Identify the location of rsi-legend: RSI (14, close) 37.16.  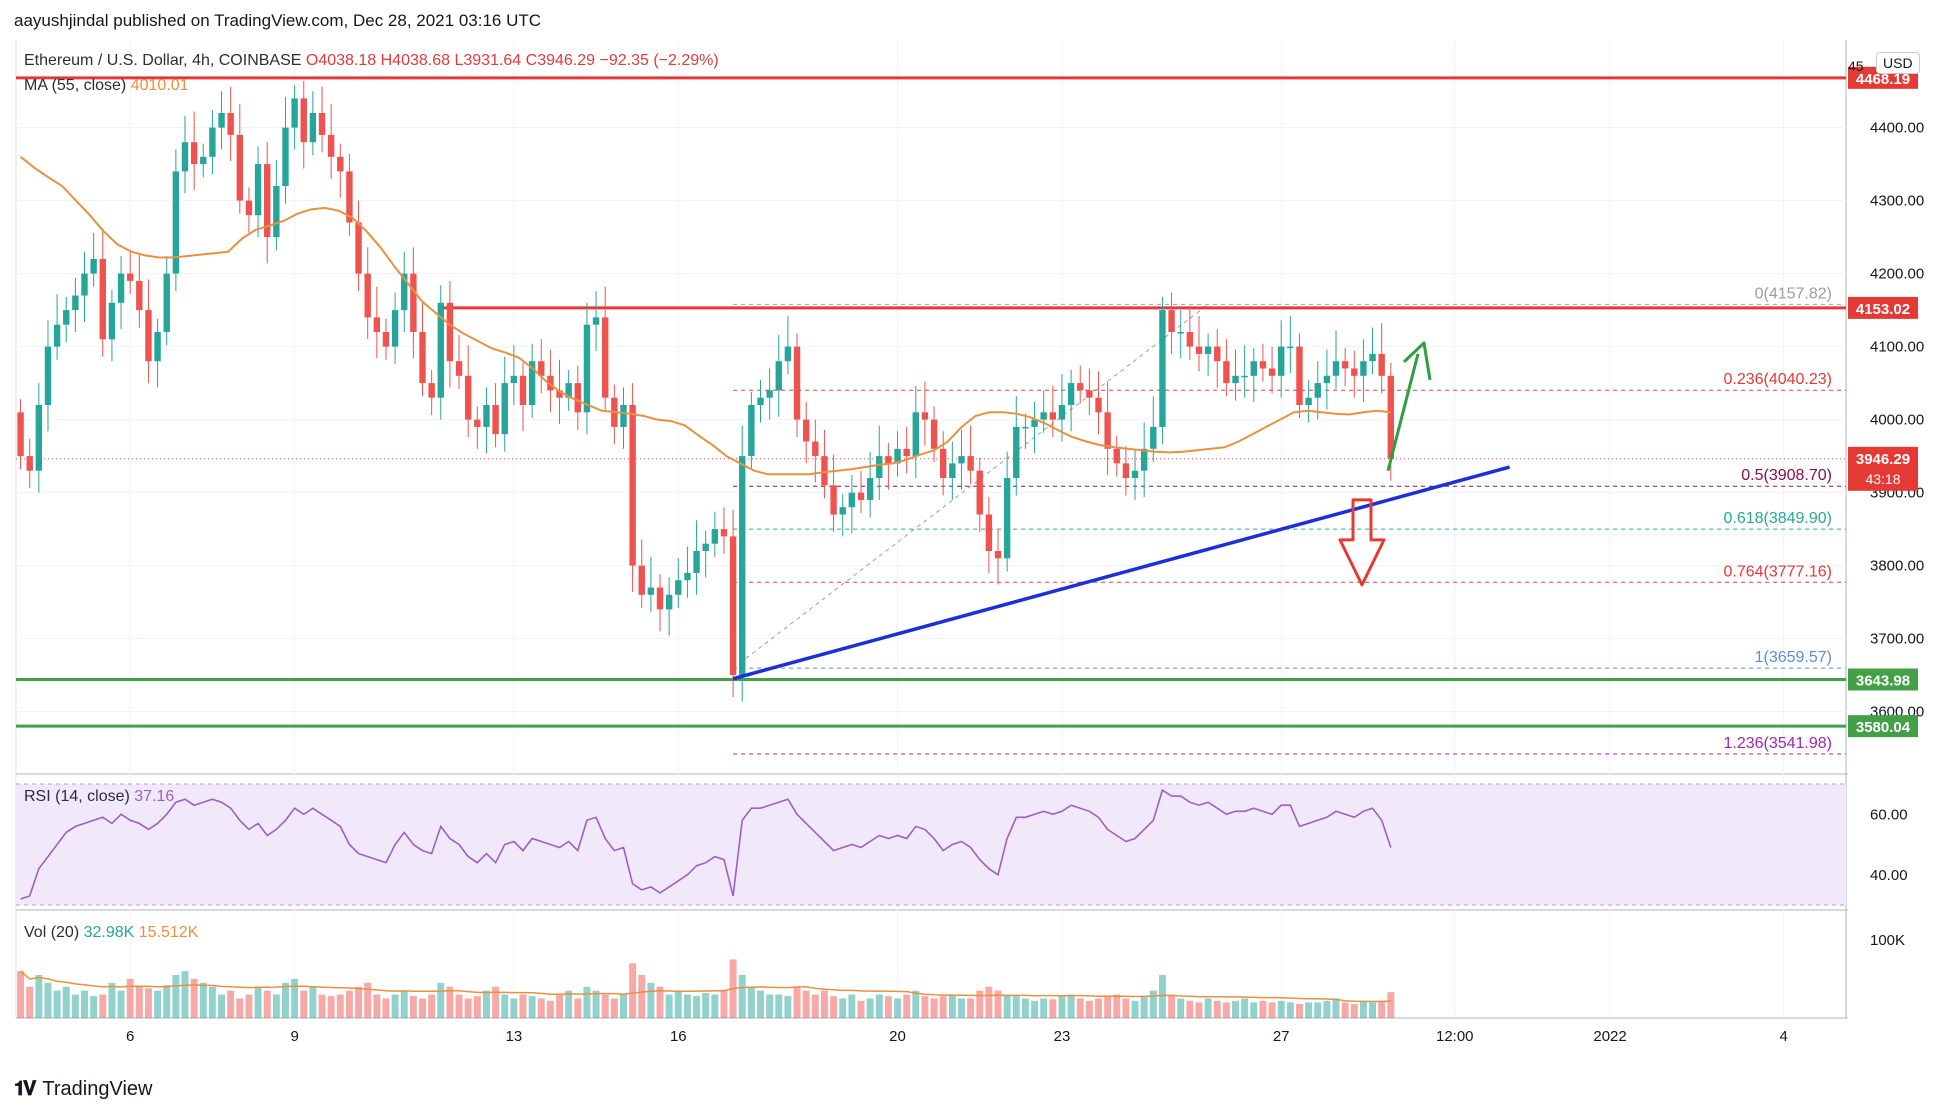
(99, 797).